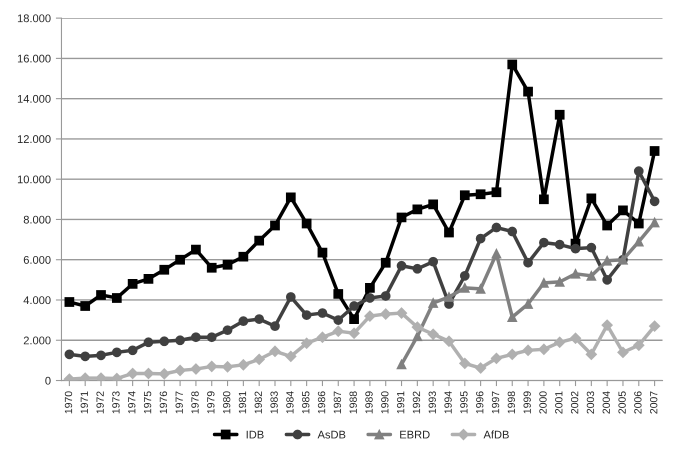 The image size is (683, 453). What do you see at coordinates (274, 402) in the screenshot?
I see `x-tick-label: 1983` at bounding box center [274, 402].